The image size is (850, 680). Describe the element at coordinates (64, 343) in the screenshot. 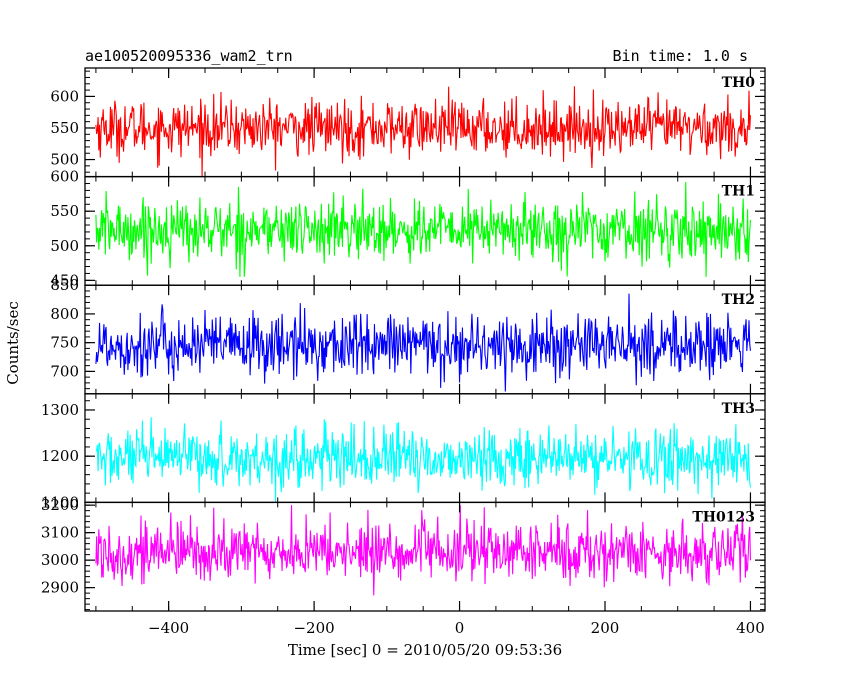

I see `y-tick-label: 750` at that location.